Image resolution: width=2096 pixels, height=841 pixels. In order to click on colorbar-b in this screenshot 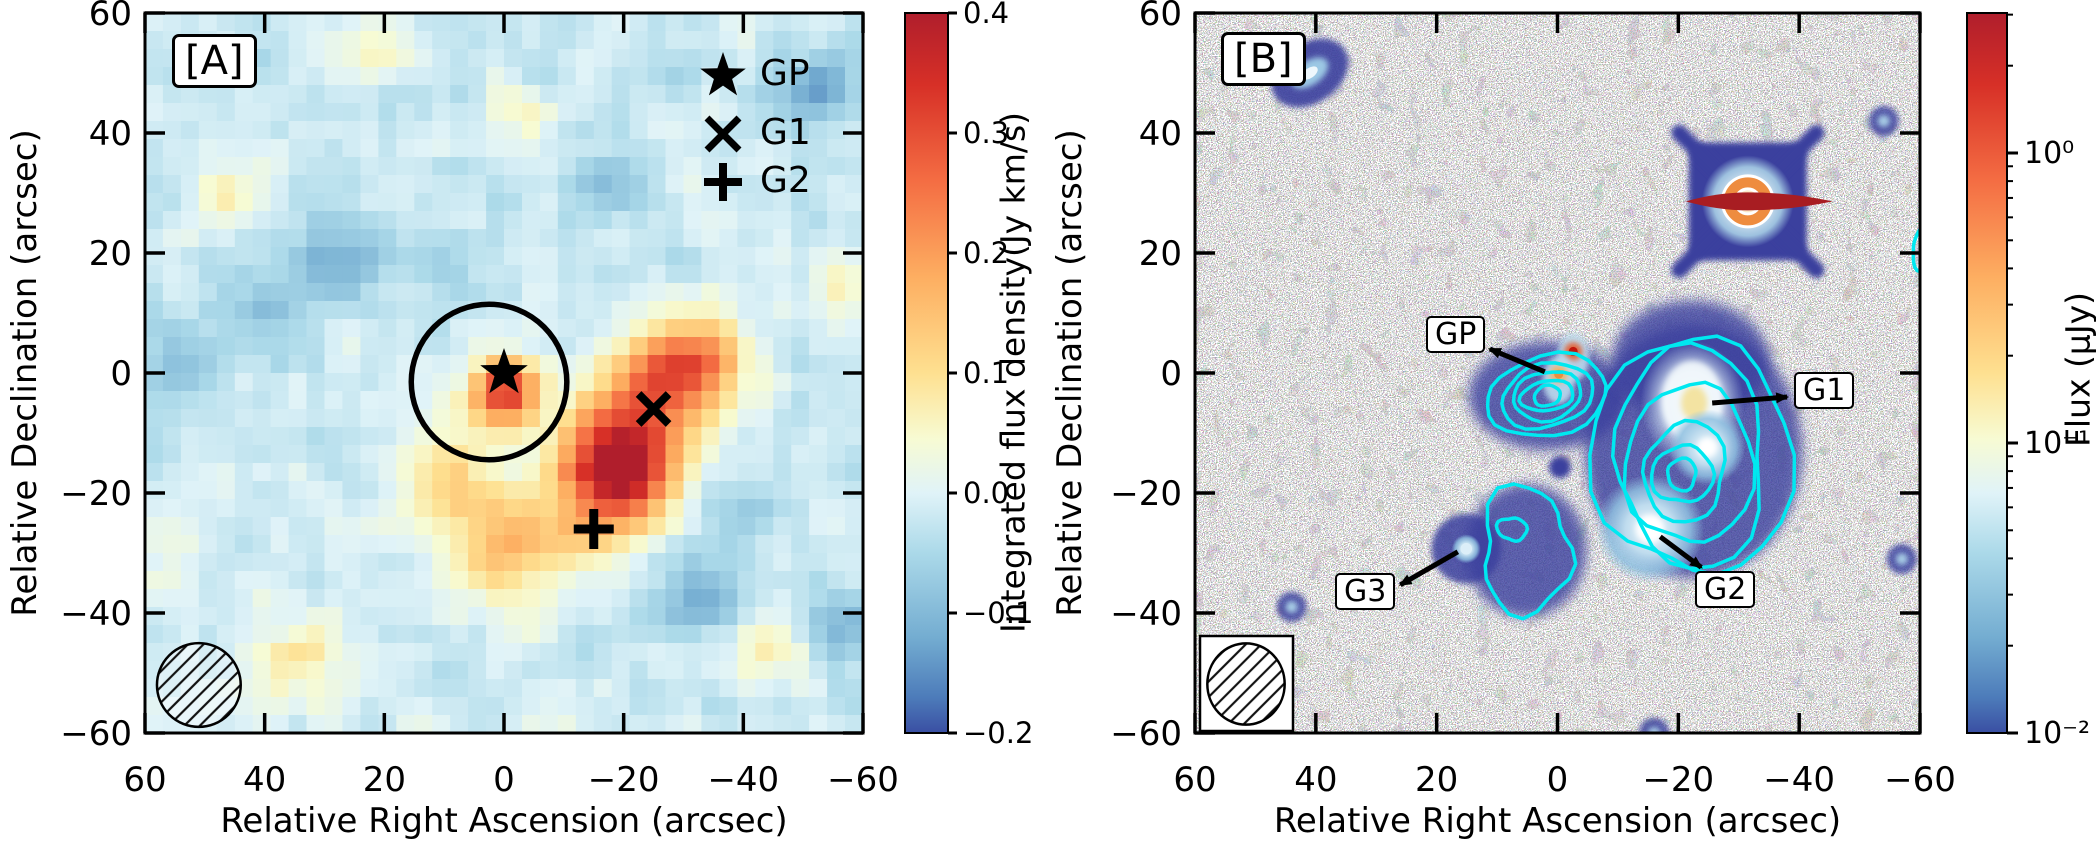, I will do `click(1987, 373)`.